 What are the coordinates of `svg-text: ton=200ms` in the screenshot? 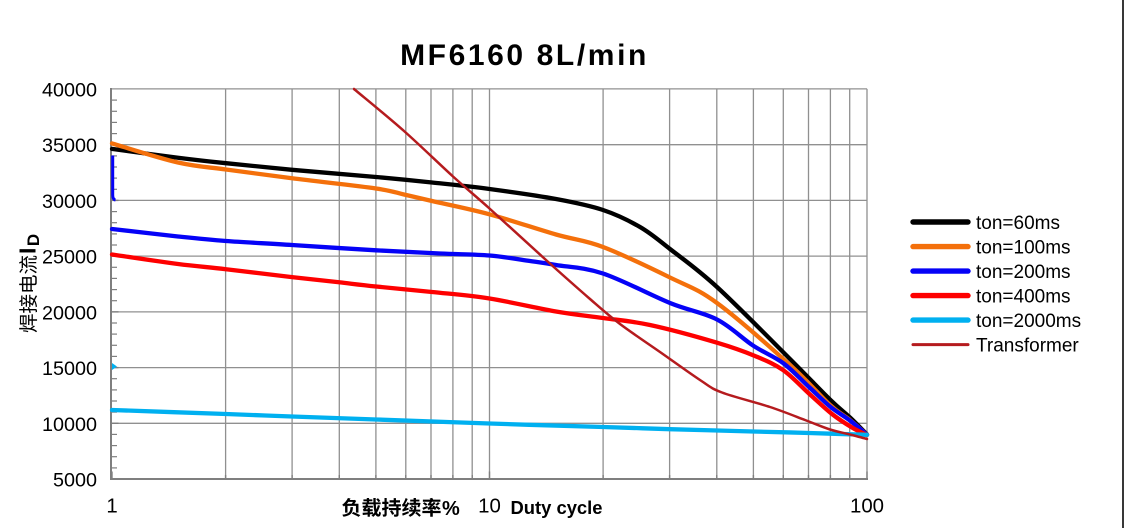 It's located at (1023, 272).